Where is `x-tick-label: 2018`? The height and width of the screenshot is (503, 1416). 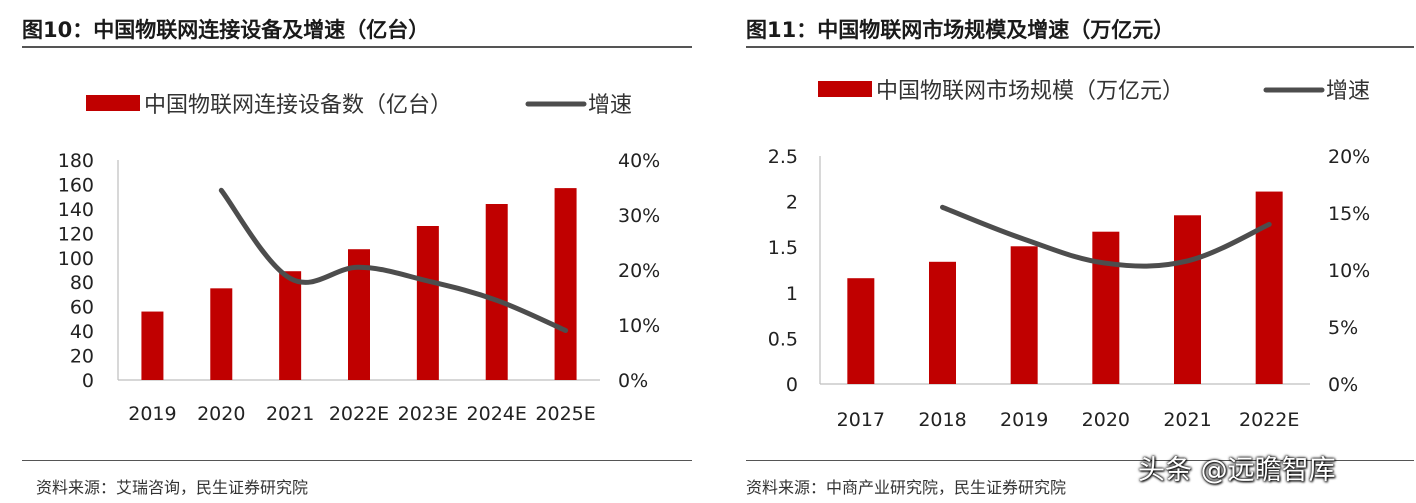 x-tick-label: 2018 is located at coordinates (942, 420).